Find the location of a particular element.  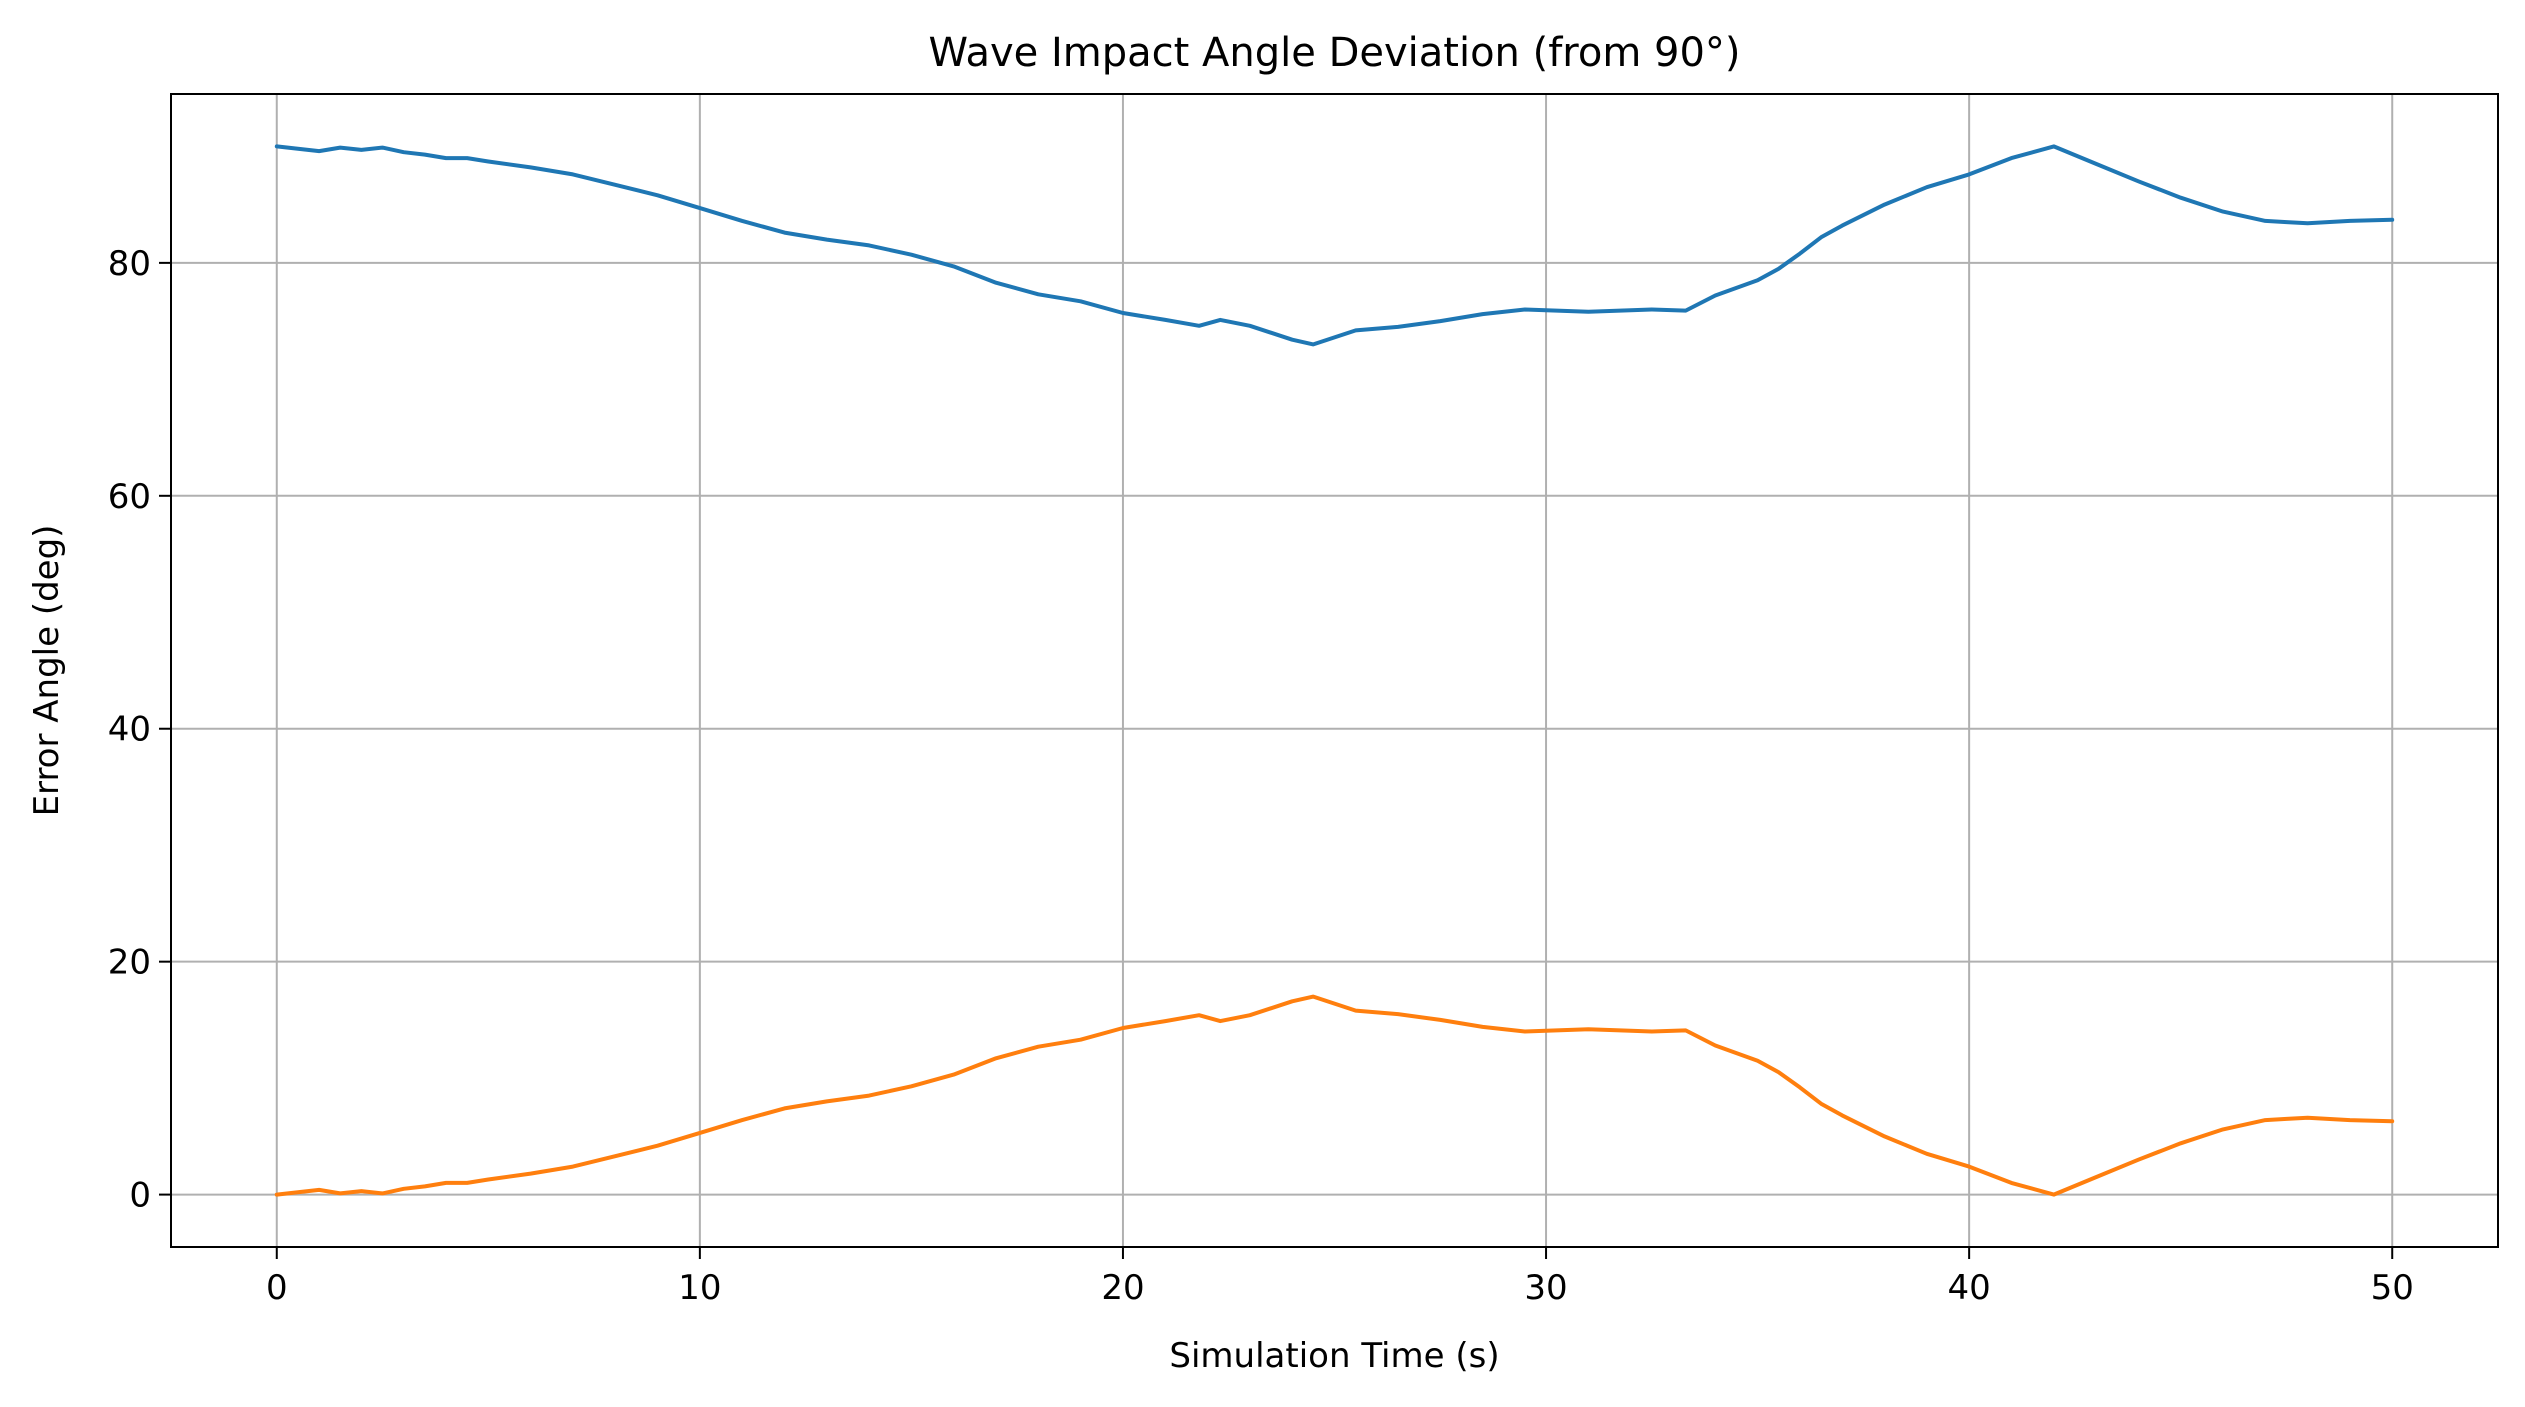

x-tick-label: 20 is located at coordinates (1122, 1288).